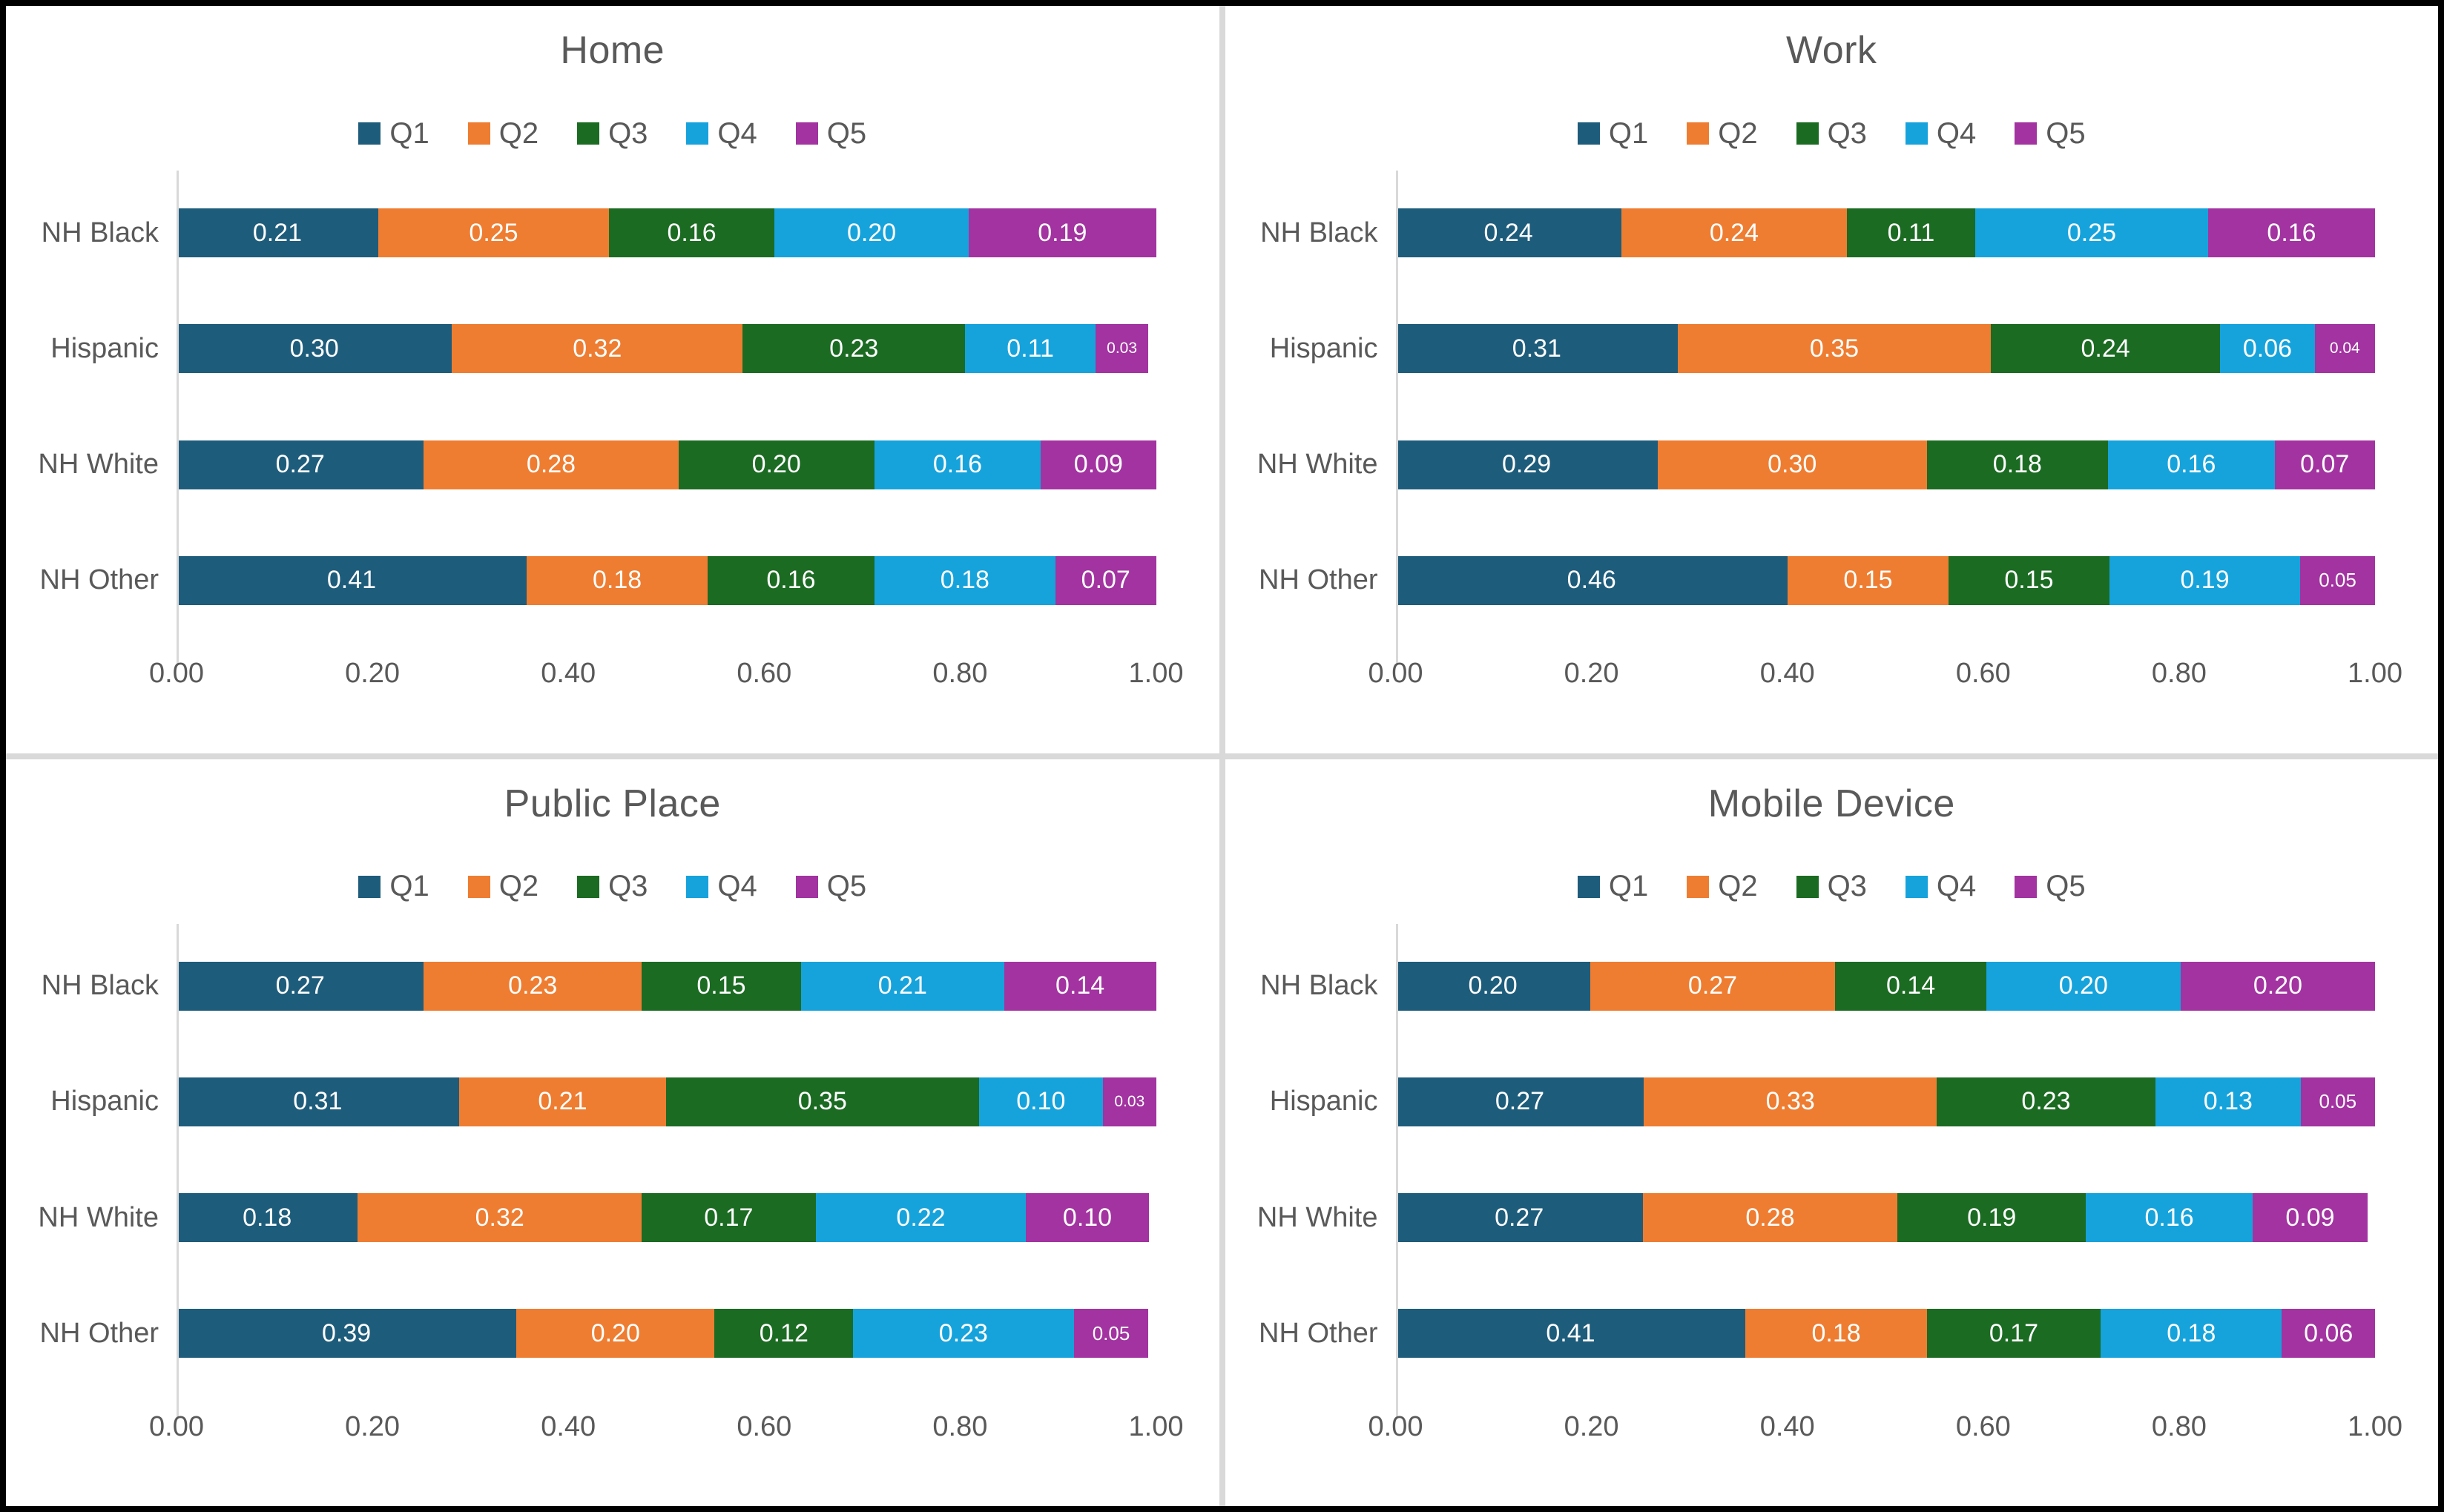 The height and width of the screenshot is (1512, 2444). I want to click on bar-segment-q1: 0.24, so click(1508, 233).